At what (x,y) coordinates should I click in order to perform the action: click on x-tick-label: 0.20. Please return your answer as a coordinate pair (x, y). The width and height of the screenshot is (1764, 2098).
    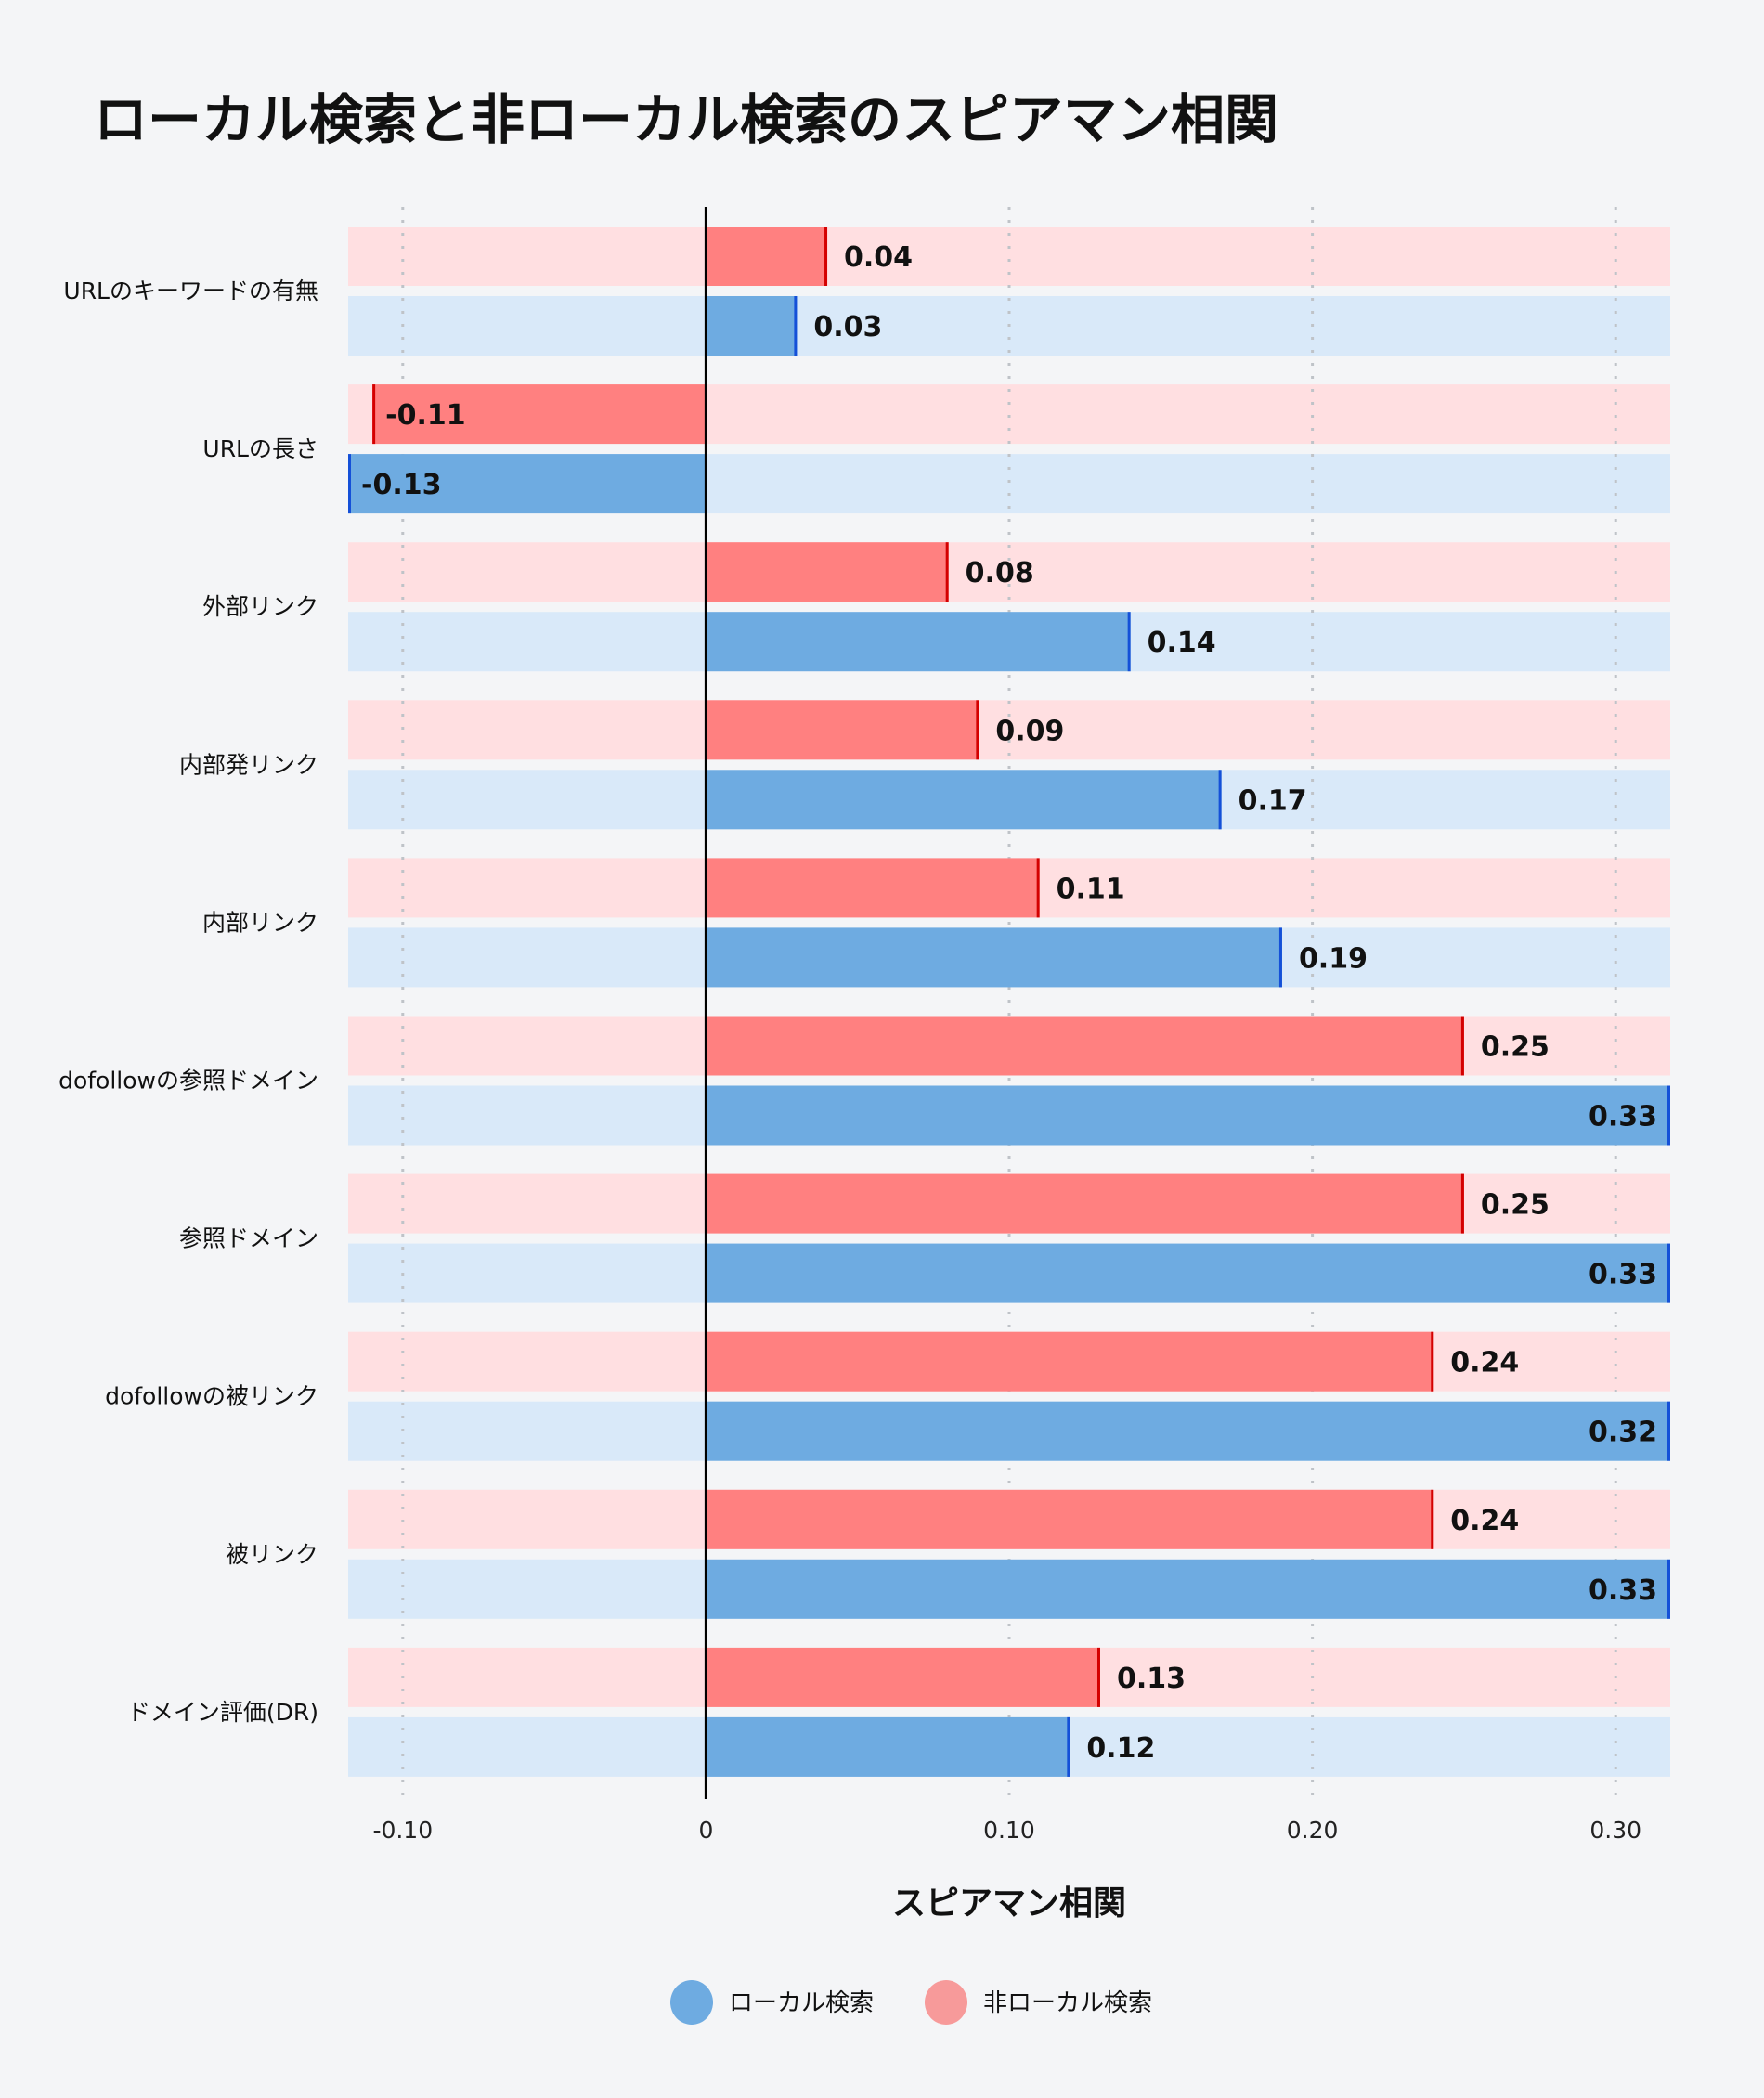
    Looking at the image, I should click on (1313, 1831).